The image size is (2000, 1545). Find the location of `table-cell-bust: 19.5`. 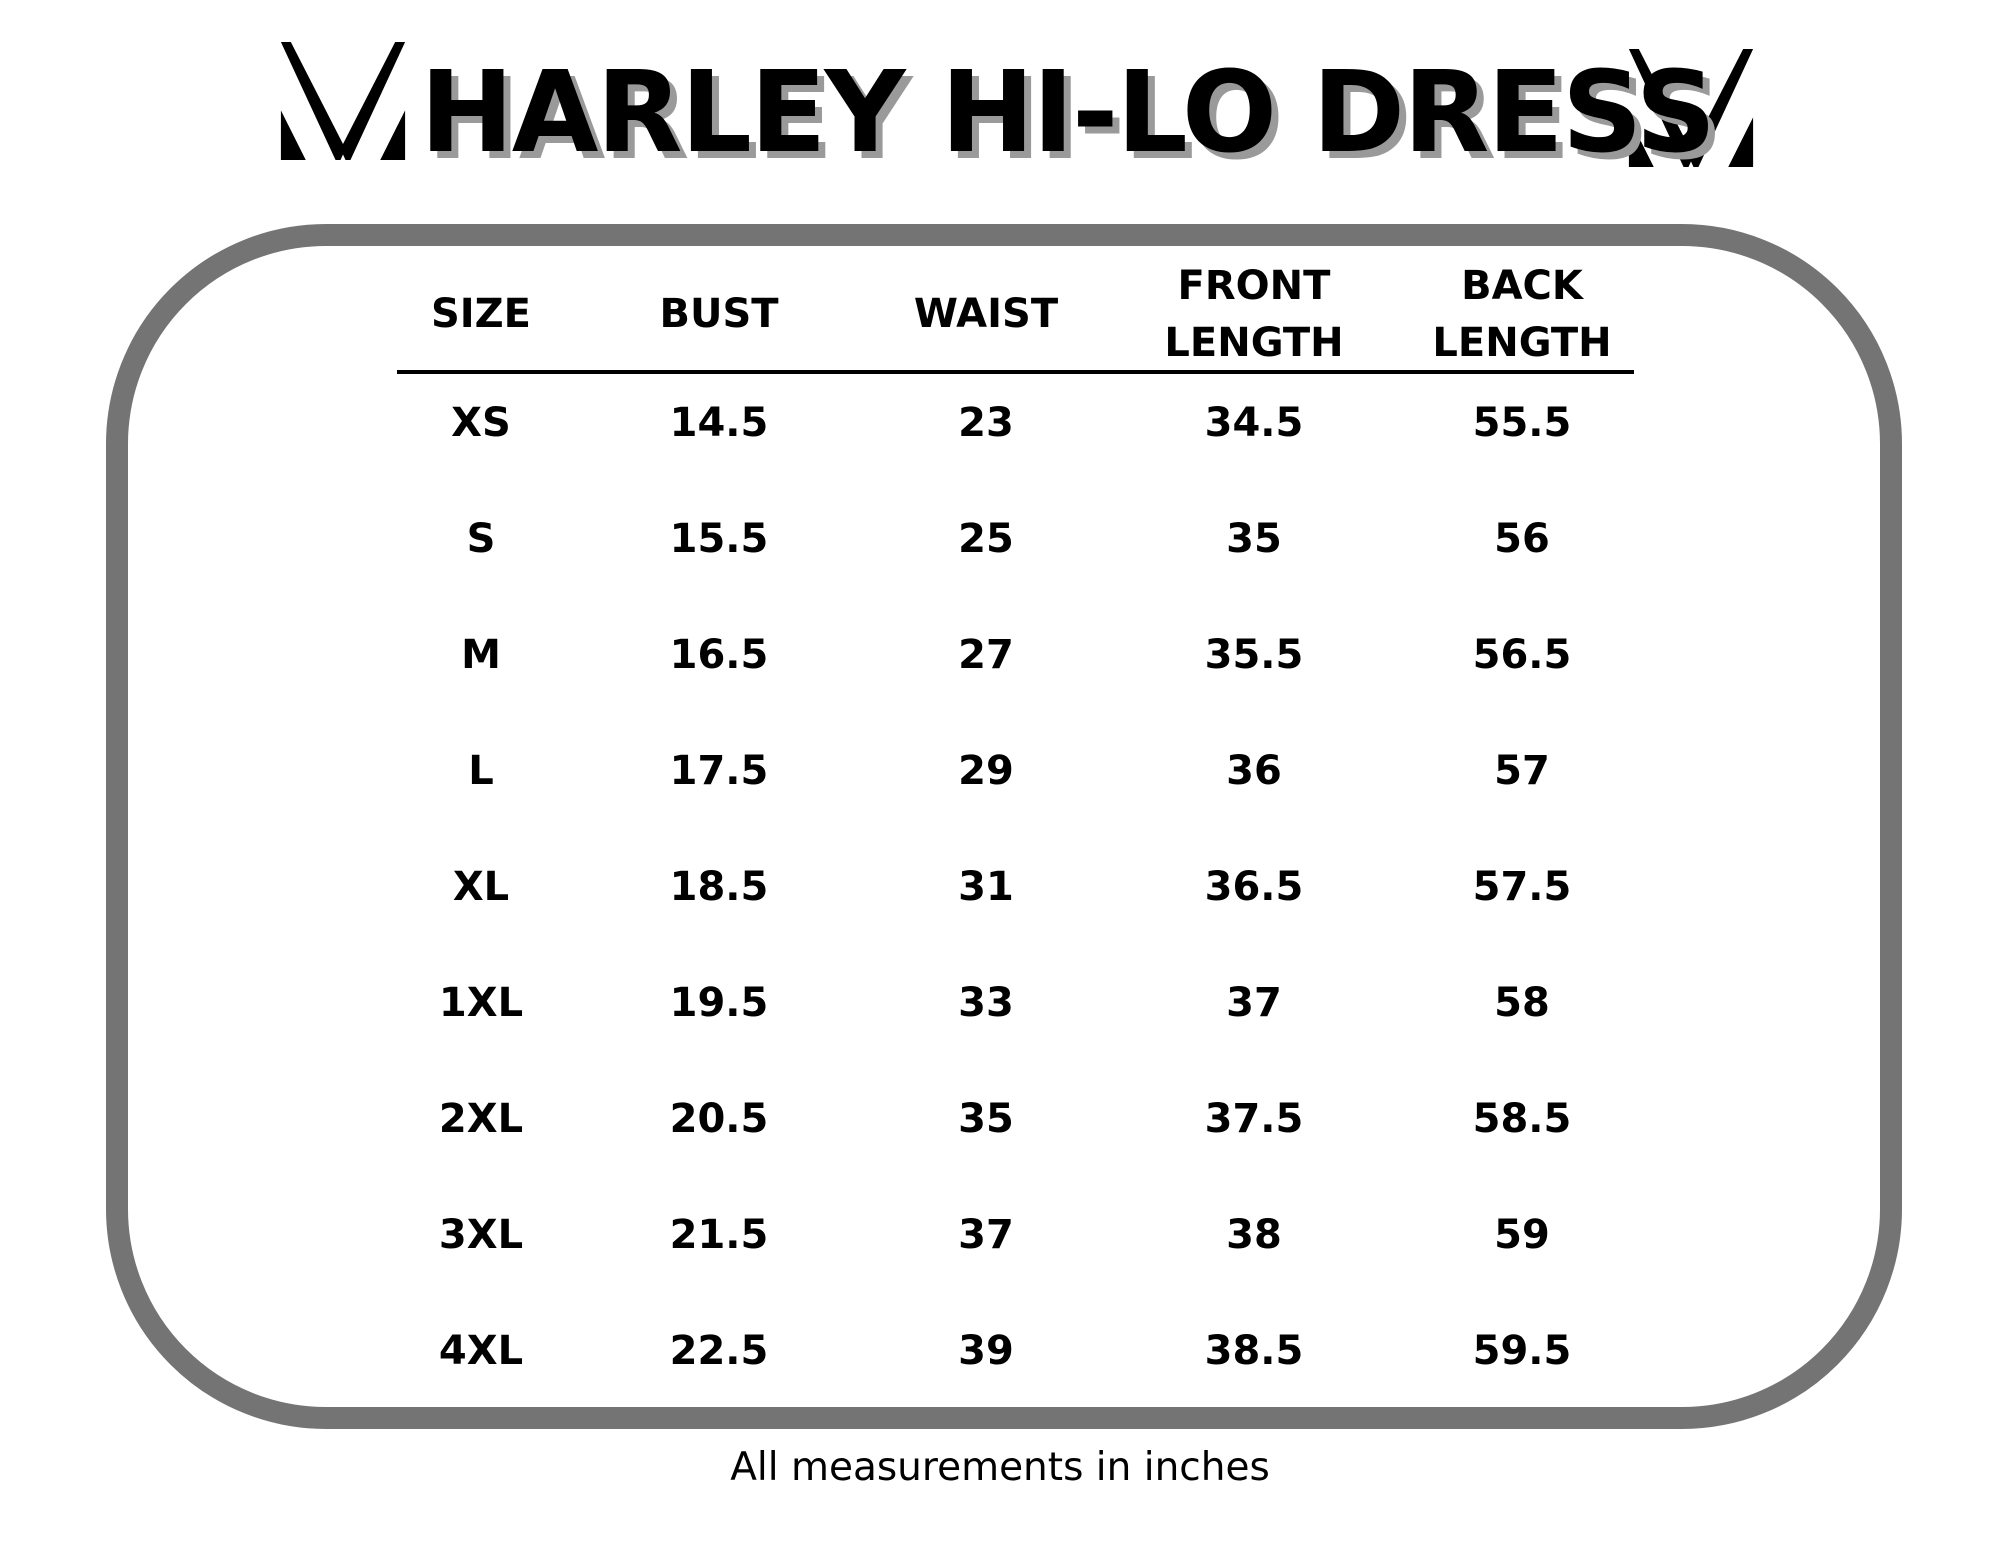

table-cell-bust: 19.5 is located at coordinates (719, 1003).